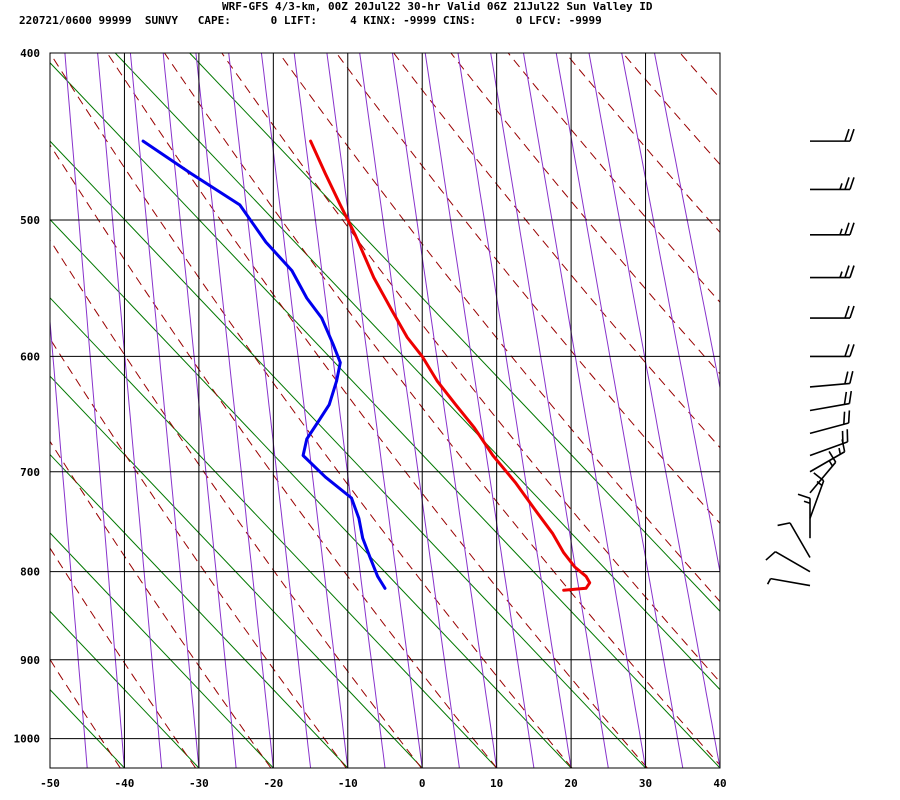 The height and width of the screenshot is (800, 900). Describe the element at coordinates (50, 783) in the screenshot. I see `x-tick-label: -50` at that location.